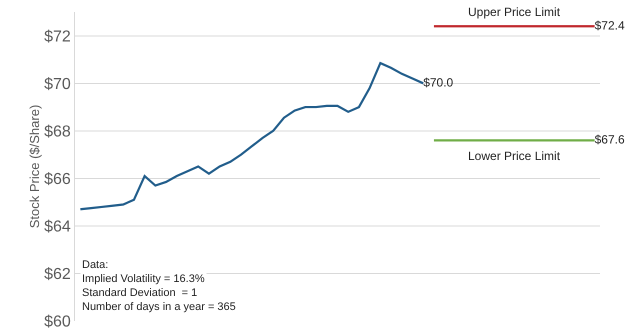 This screenshot has width=640, height=335. I want to click on series-label: Upper Price Limit, so click(514, 12).